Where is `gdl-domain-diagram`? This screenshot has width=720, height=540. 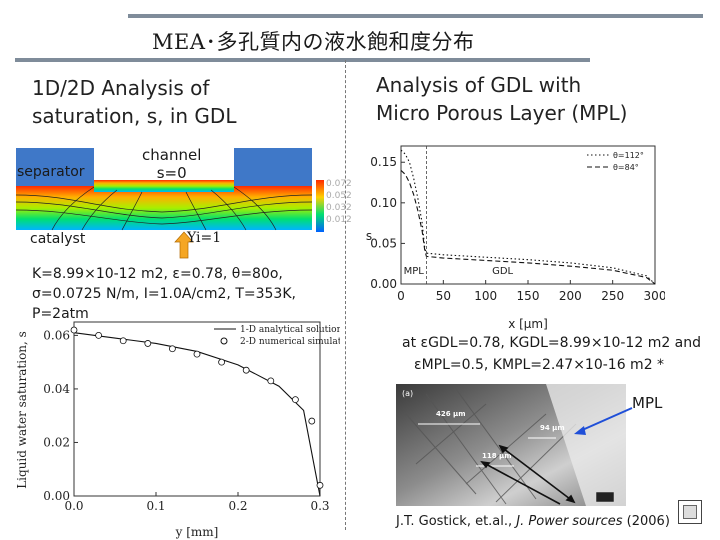
gdl-domain-diagram is located at coordinates (169, 203).